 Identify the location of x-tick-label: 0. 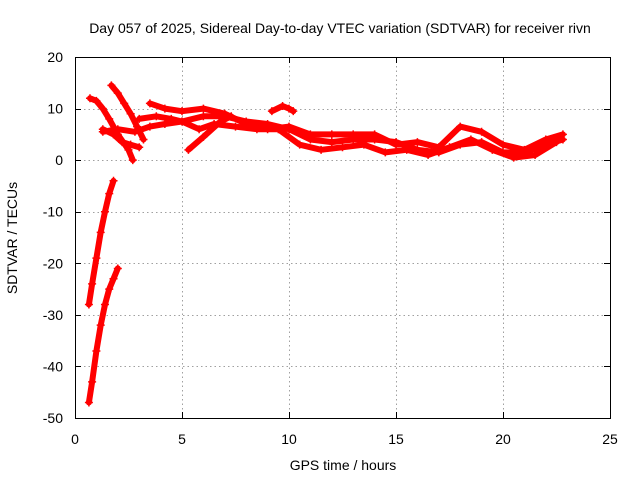
(75, 439).